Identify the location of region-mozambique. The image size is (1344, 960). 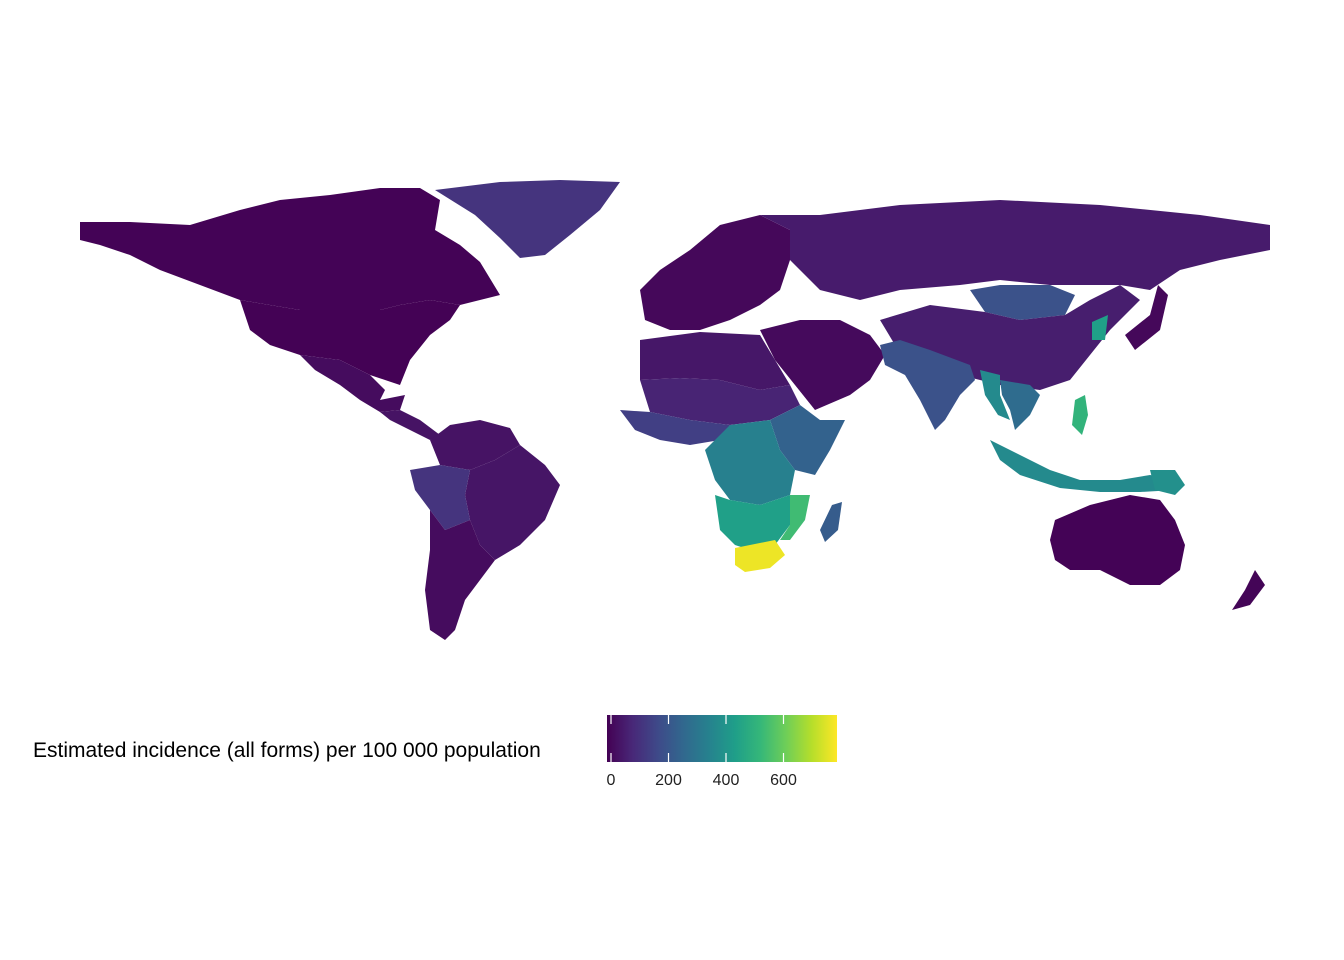
(795, 517).